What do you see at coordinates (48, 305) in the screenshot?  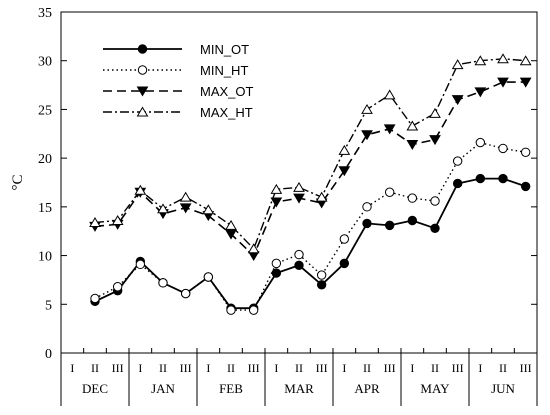 I see `y-tick-label: 5` at bounding box center [48, 305].